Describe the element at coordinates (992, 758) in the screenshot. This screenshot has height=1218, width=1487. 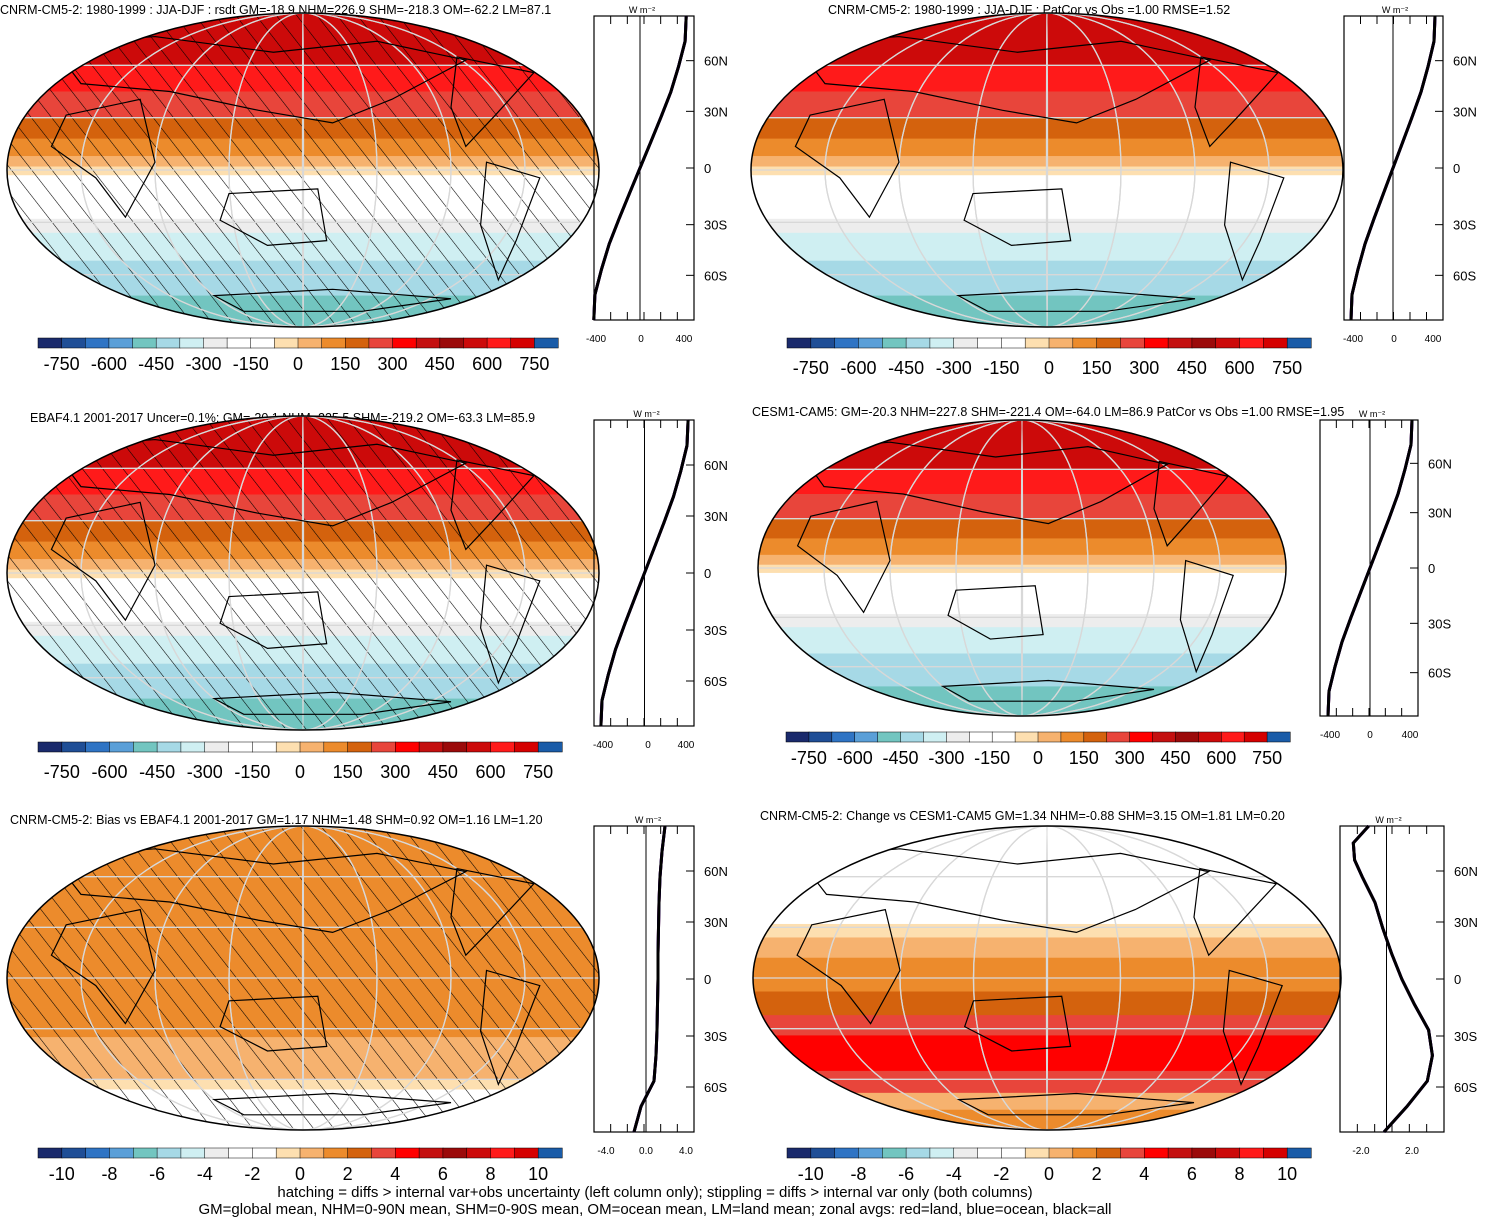
I see `colorbar-label: -150` at that location.